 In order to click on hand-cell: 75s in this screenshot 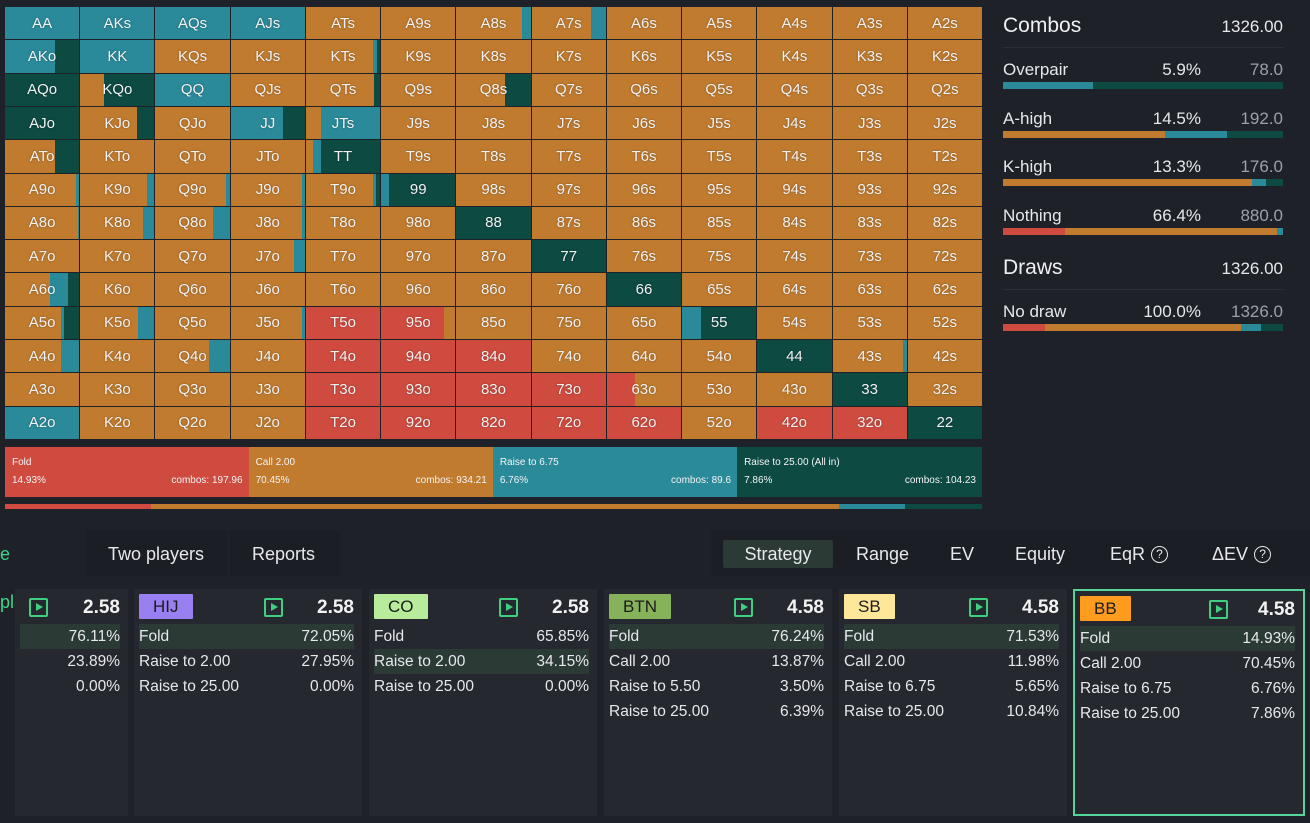, I will do `click(719, 256)`.